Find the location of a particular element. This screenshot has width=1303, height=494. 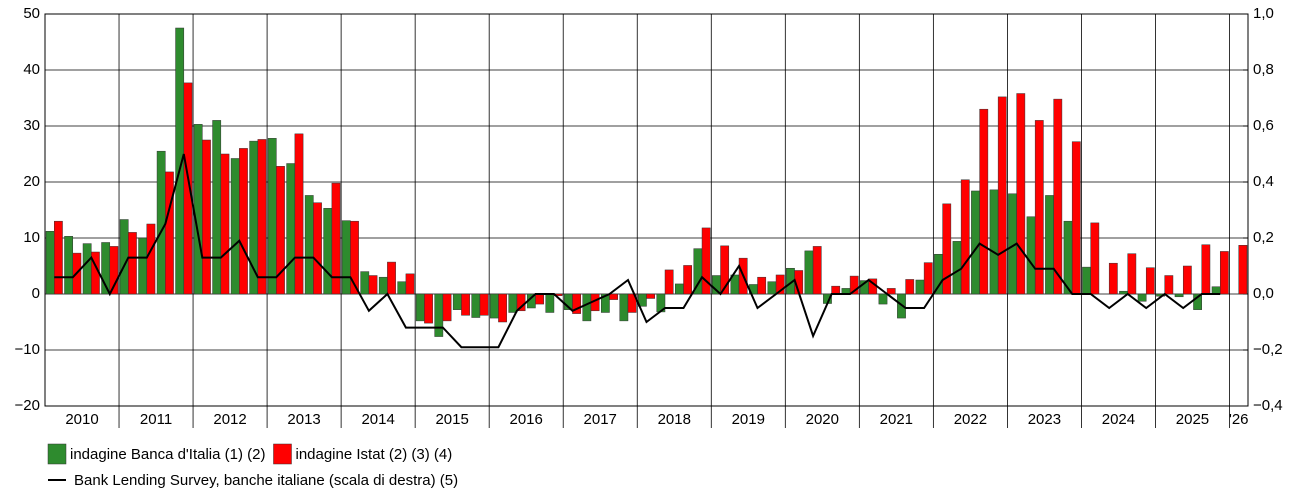

y2-tick-label: 0,4 is located at coordinates (1263, 181).